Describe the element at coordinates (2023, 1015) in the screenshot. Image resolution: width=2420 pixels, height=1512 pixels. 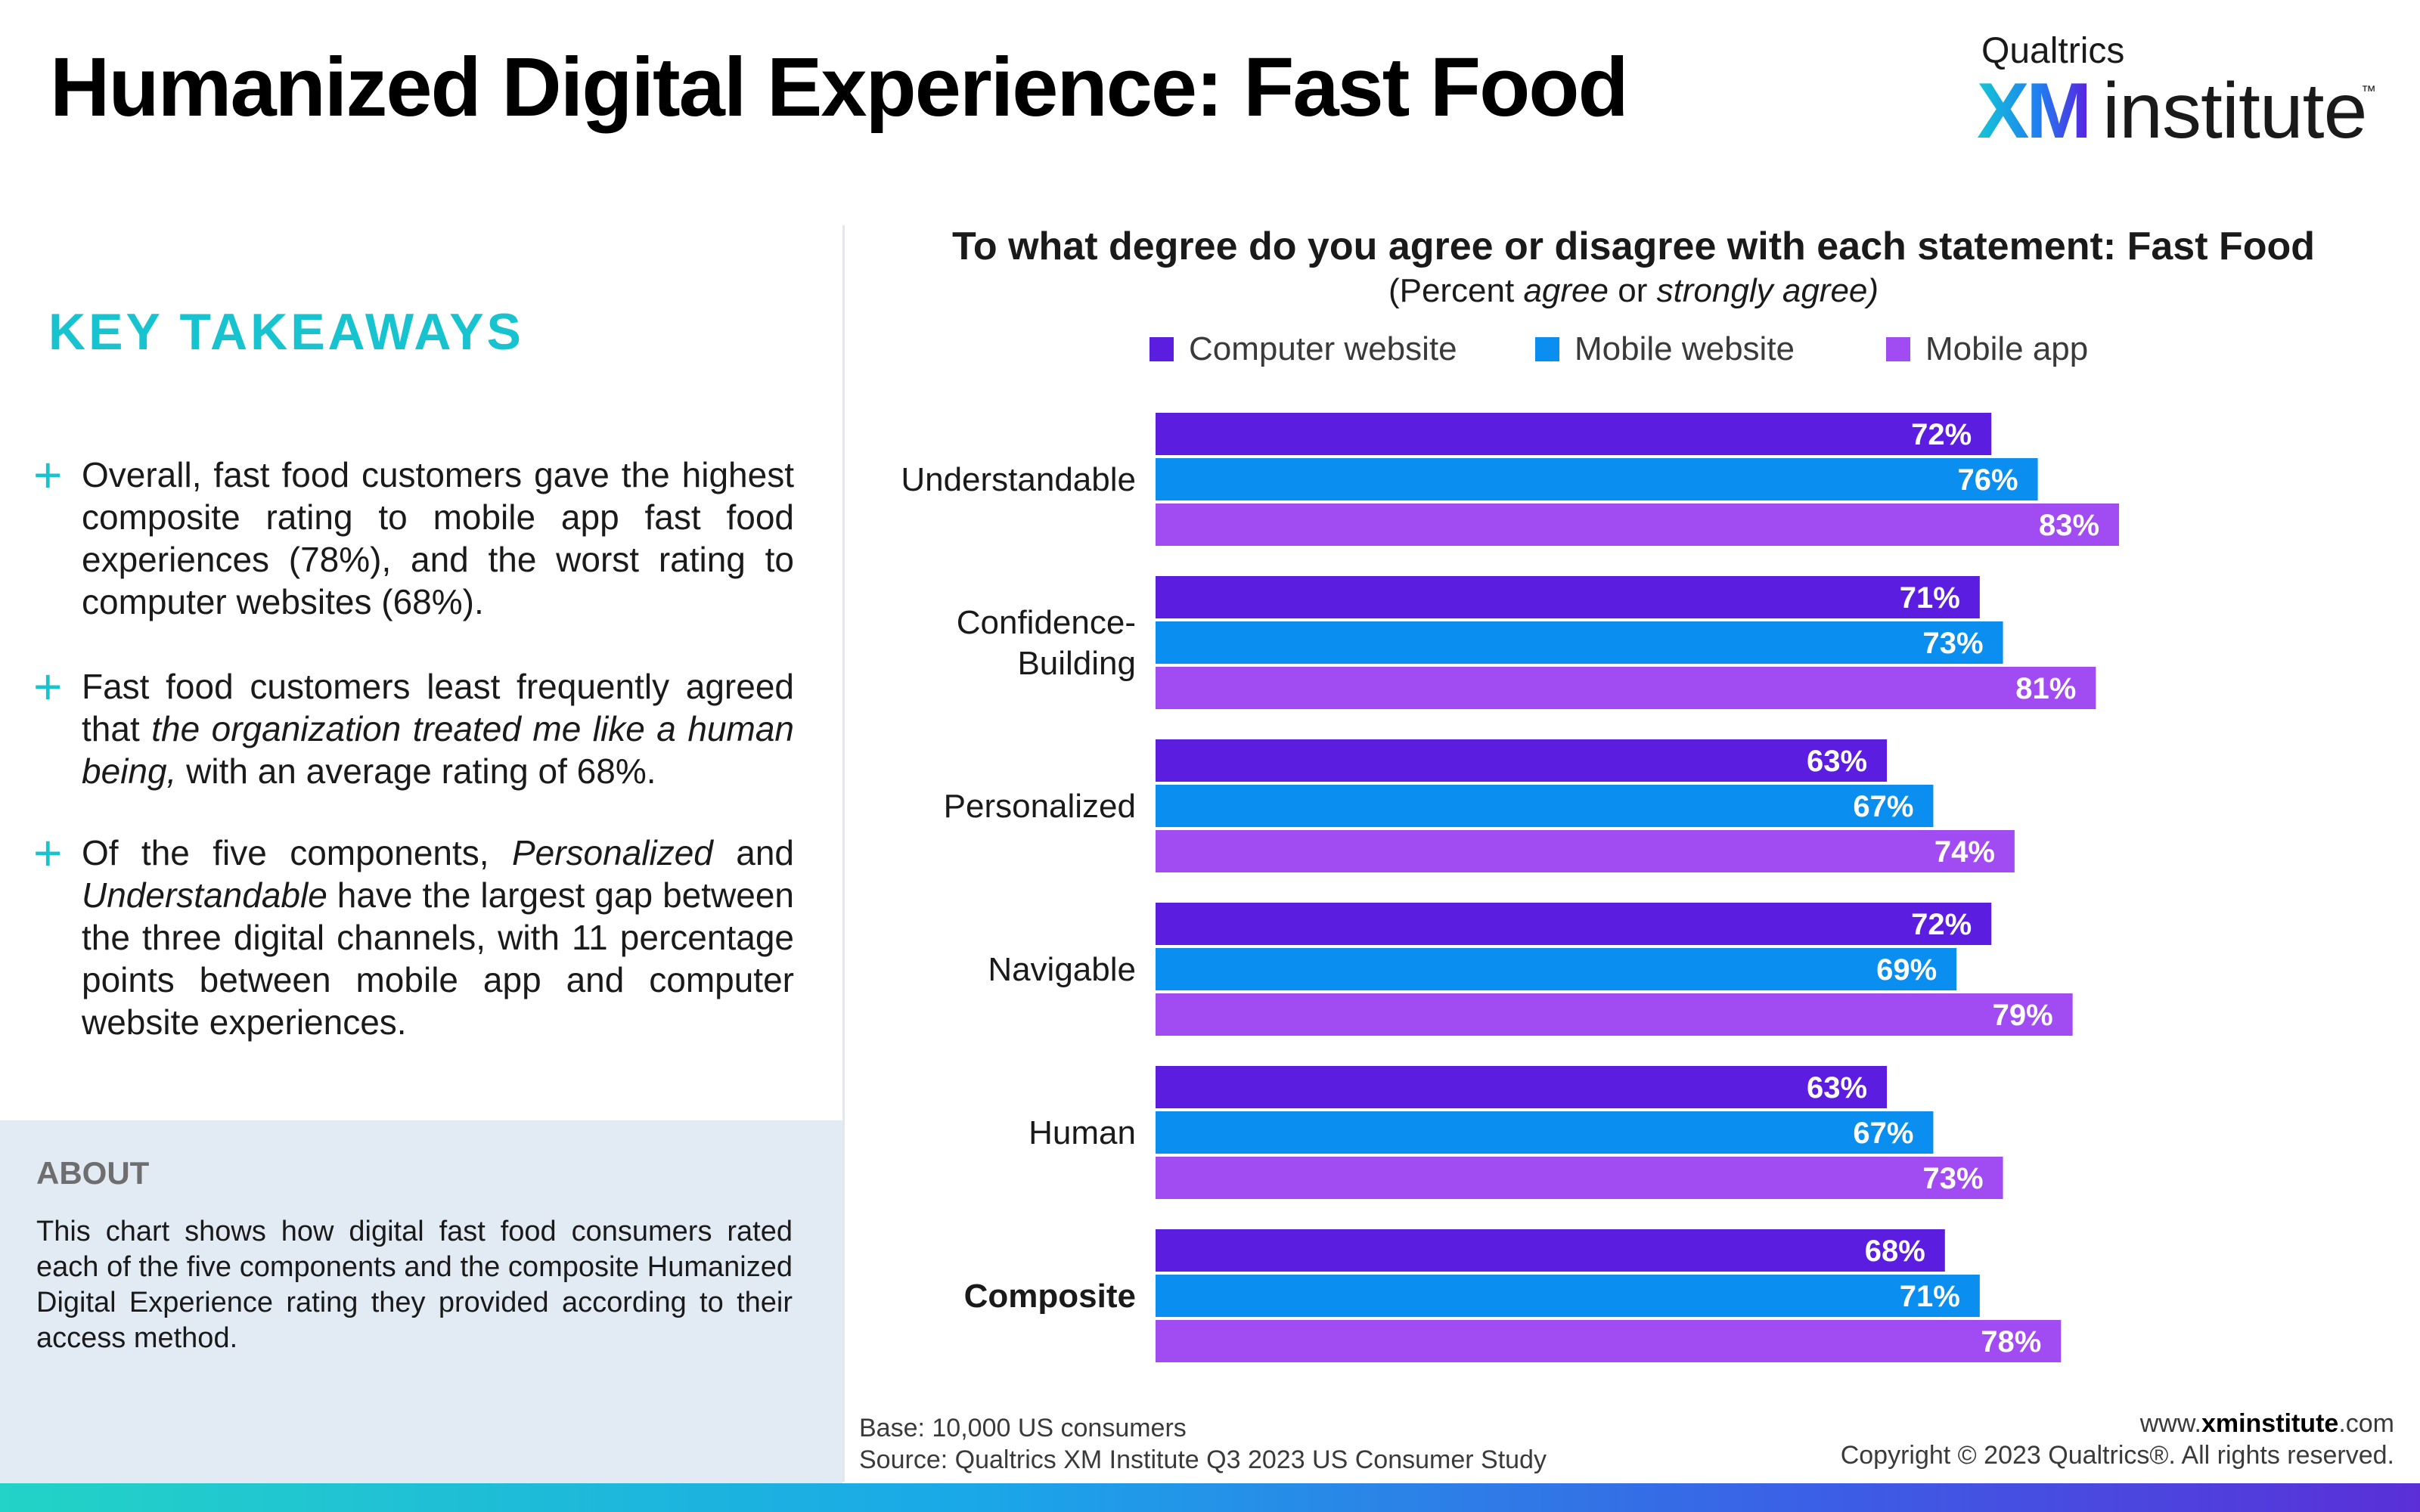
I see `bar-value-label: 79%` at that location.